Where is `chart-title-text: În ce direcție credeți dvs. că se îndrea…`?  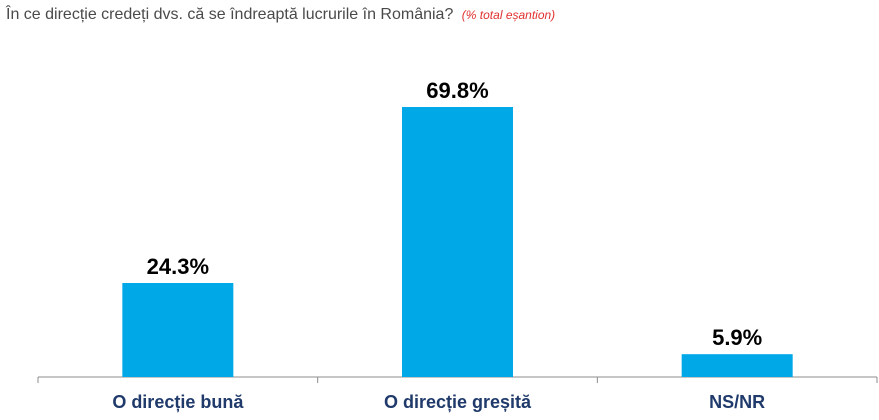
chart-title-text: În ce direcție credeți dvs. că se îndrea… is located at coordinates (230, 14).